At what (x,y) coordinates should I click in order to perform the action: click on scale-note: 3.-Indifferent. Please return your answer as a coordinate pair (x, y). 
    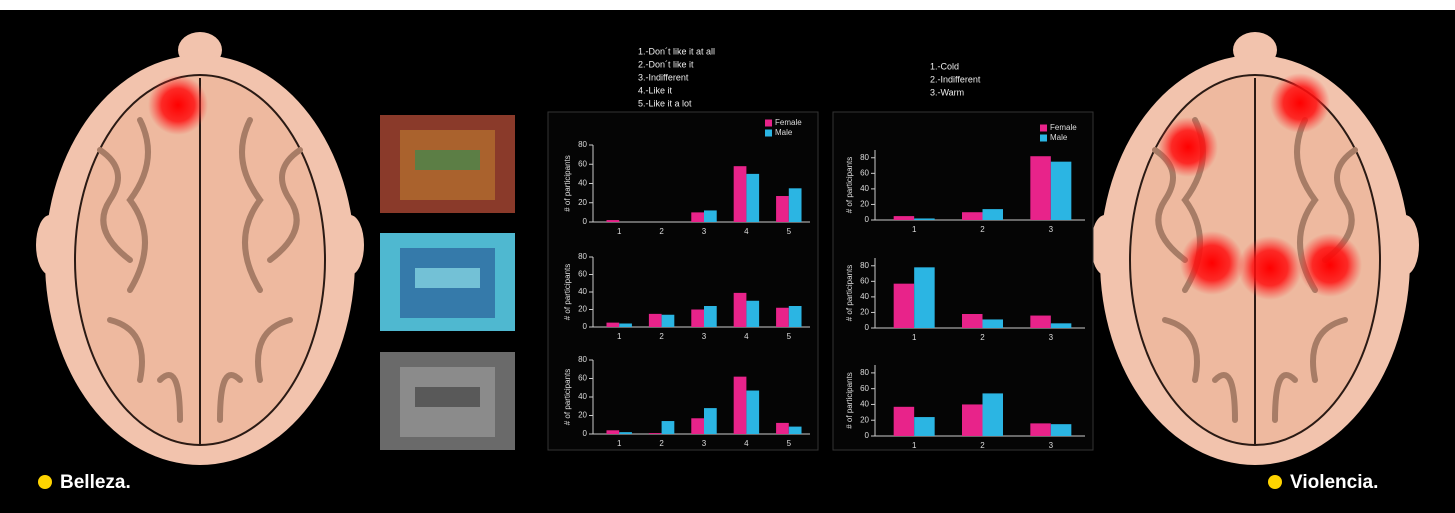
    Looking at the image, I should click on (663, 77).